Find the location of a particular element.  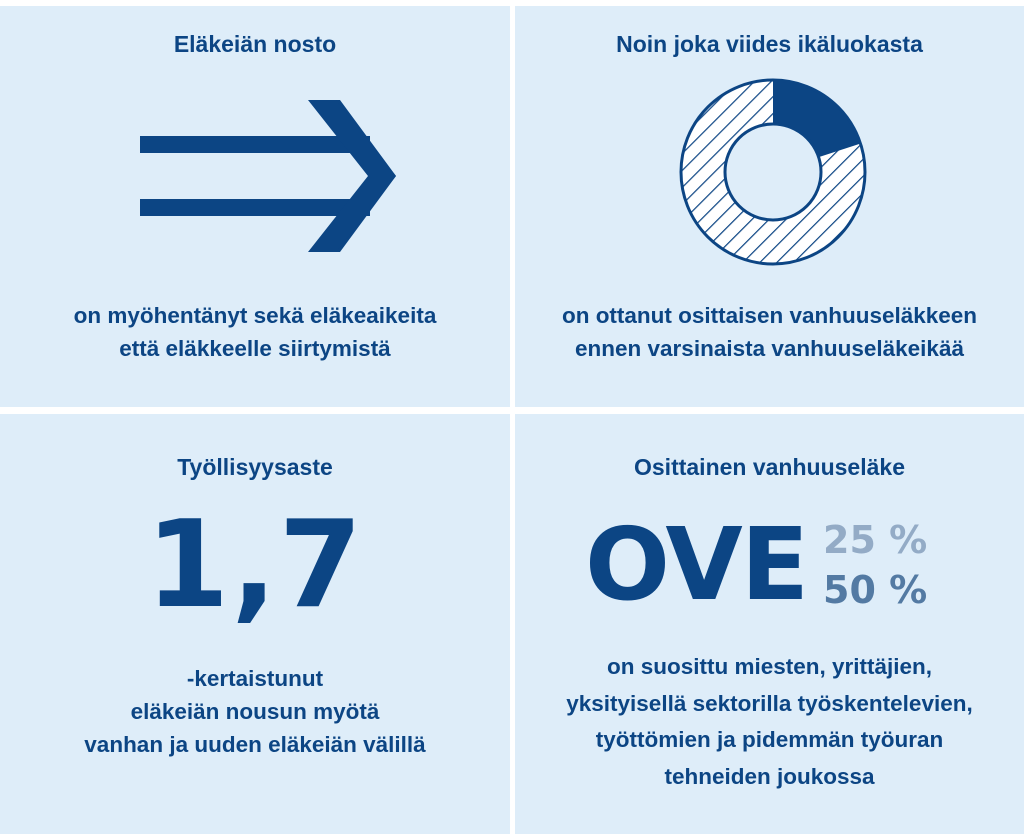

donut-icon is located at coordinates (773, 169).